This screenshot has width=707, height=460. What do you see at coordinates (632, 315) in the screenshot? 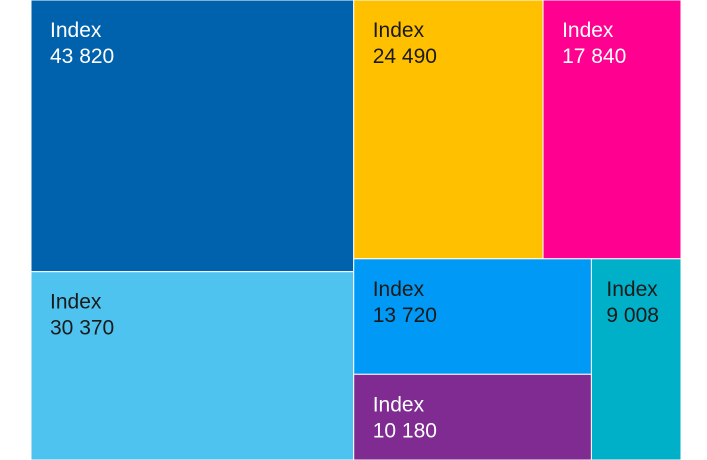
I see `cell-value-label: 9 008` at bounding box center [632, 315].